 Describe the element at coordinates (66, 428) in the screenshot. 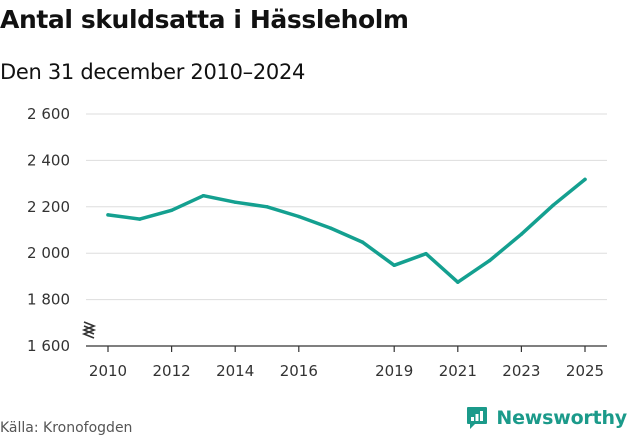

I see `source-note: Källa: Kronofogden` at that location.